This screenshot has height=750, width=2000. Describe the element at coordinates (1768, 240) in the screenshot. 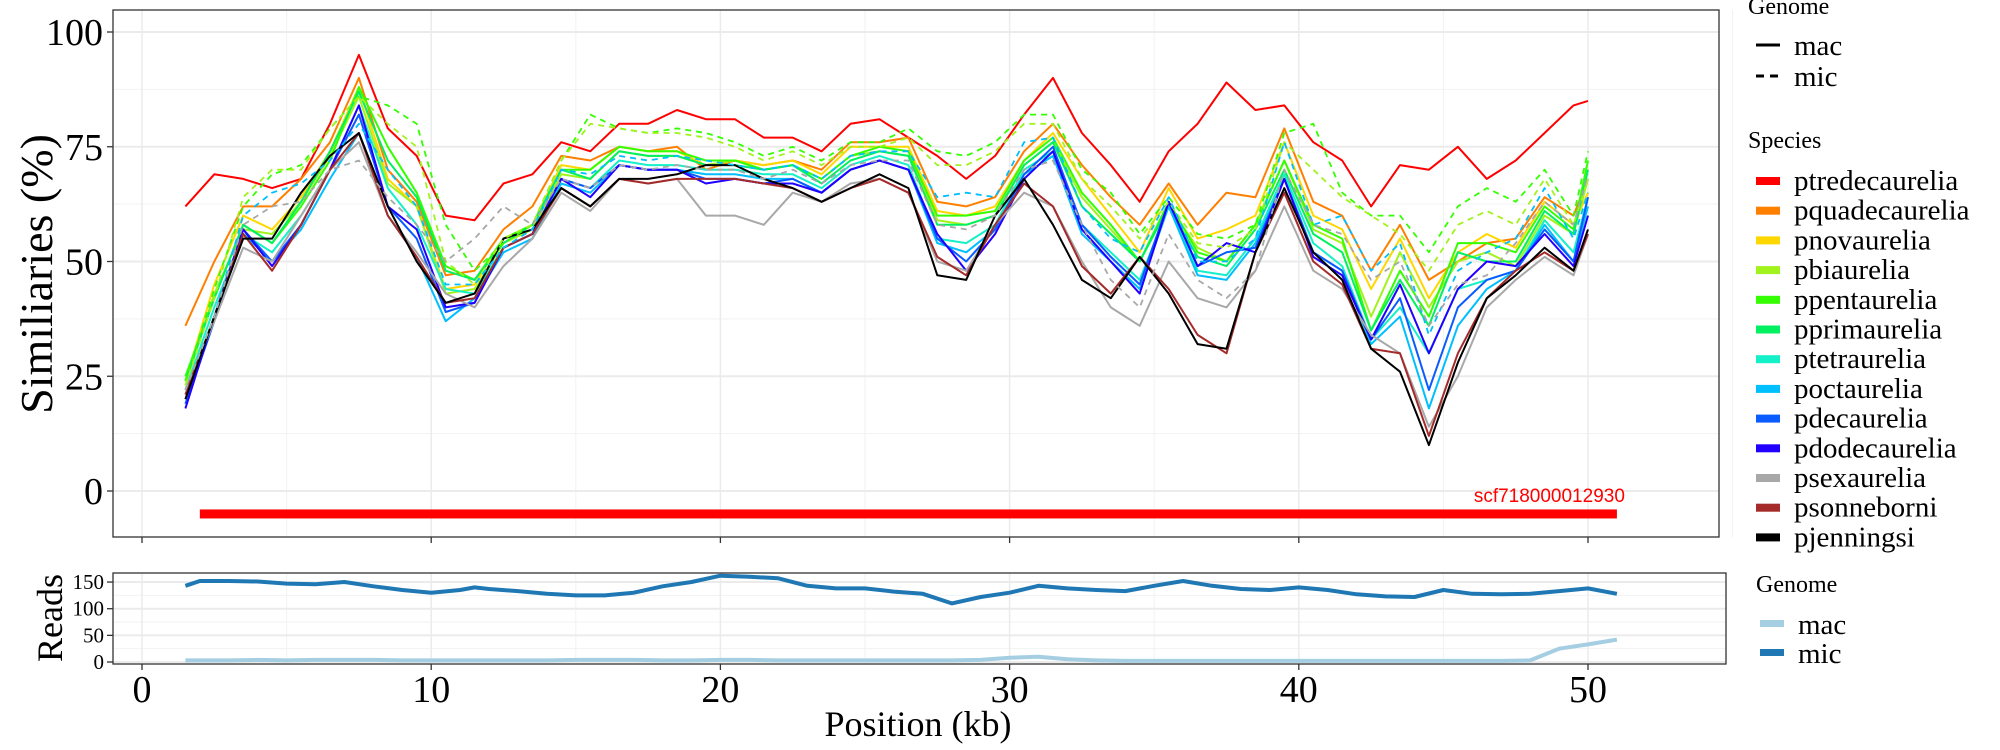

I see `legend-key-pnovaurelia` at that location.